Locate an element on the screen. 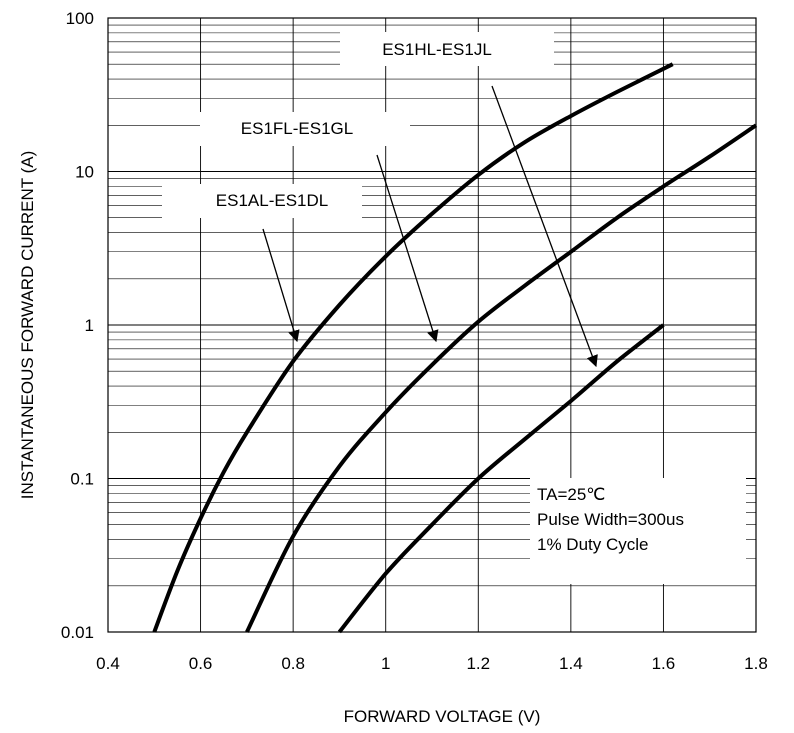 The width and height of the screenshot is (794, 733). series-label-1: ES1AL-ES1DL is located at coordinates (272, 200).